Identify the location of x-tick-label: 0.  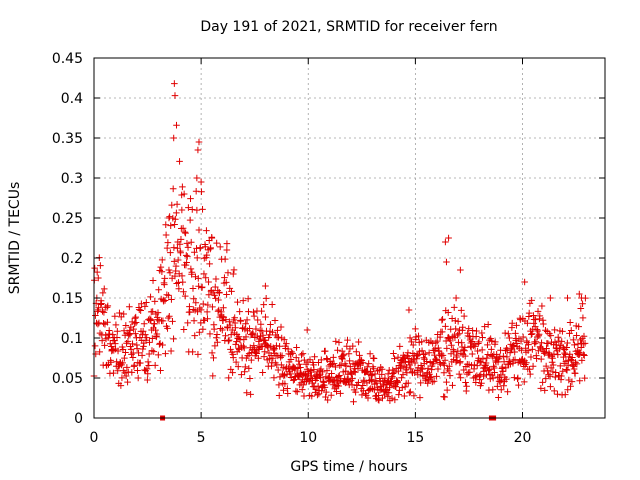
(94, 438).